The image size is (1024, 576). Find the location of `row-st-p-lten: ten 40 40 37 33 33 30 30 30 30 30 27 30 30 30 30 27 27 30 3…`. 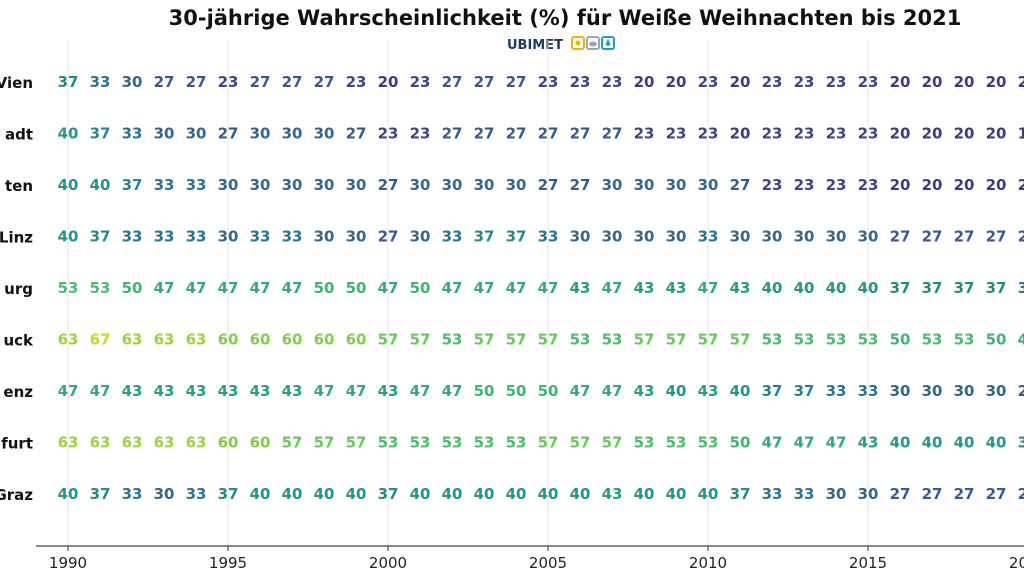

row-st-p-lten: ten 40 40 37 33 33 30 30 30 30 30 27 30 30 30 30 27 27 30 3… is located at coordinates (514, 185).